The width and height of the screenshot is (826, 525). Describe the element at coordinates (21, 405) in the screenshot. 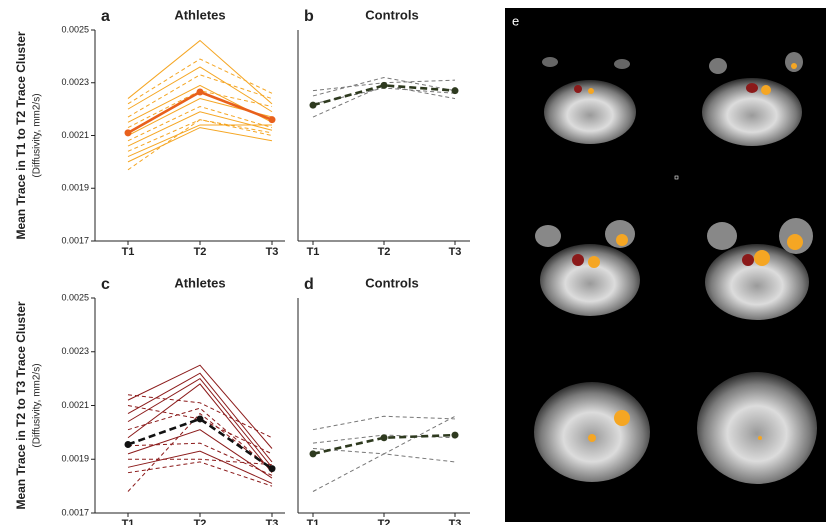

I see `y-axis-title: Mean Trace in T2 to T3 Trace Cluster` at that location.